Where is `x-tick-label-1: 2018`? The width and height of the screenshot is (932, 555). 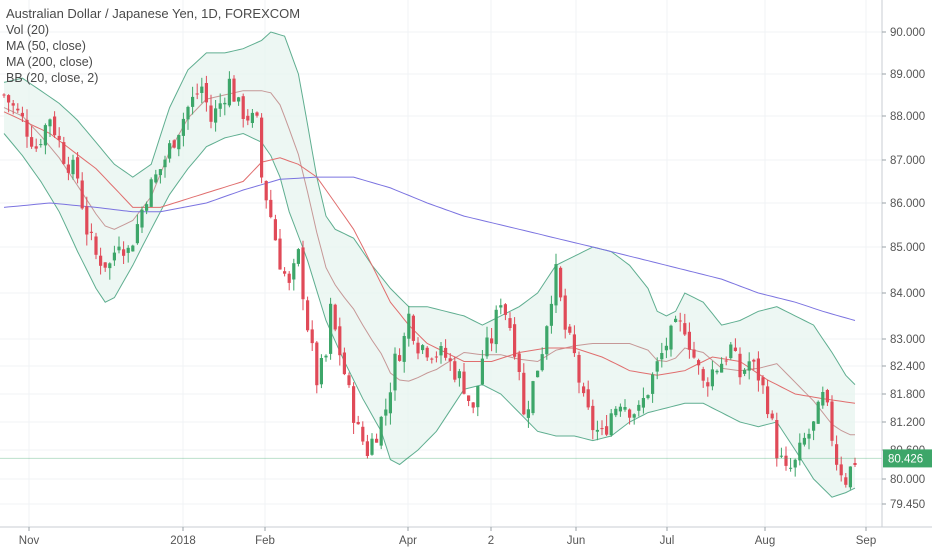
x-tick-label-1: 2018 is located at coordinates (183, 541).